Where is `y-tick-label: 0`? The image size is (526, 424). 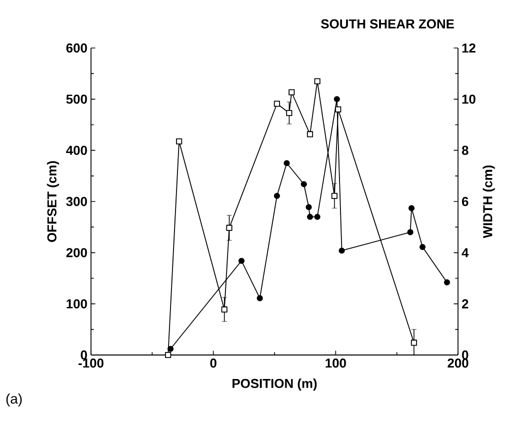
y-tick-label: 0 is located at coordinates (83, 355).